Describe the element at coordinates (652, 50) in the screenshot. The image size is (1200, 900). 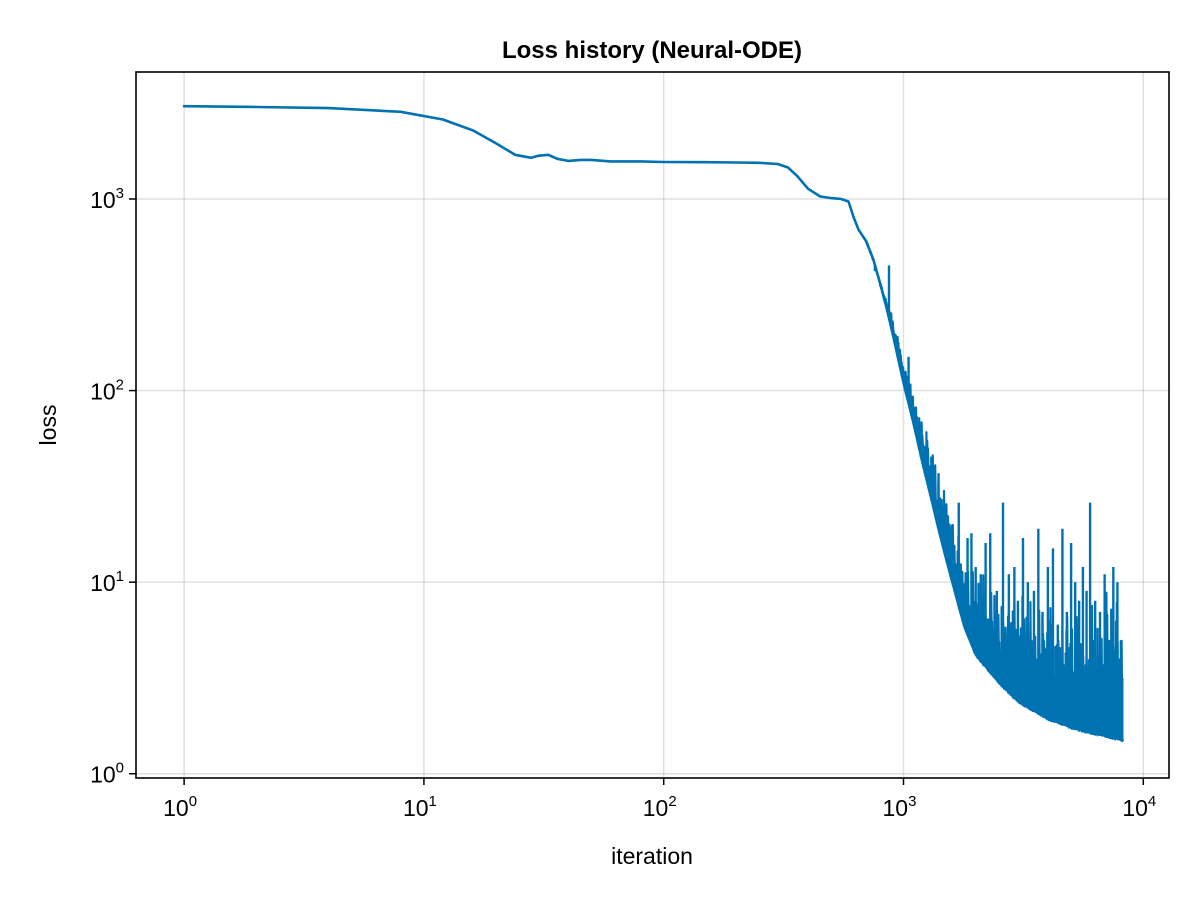
I see `chart-title: Loss history (Neural-ODE)` at that location.